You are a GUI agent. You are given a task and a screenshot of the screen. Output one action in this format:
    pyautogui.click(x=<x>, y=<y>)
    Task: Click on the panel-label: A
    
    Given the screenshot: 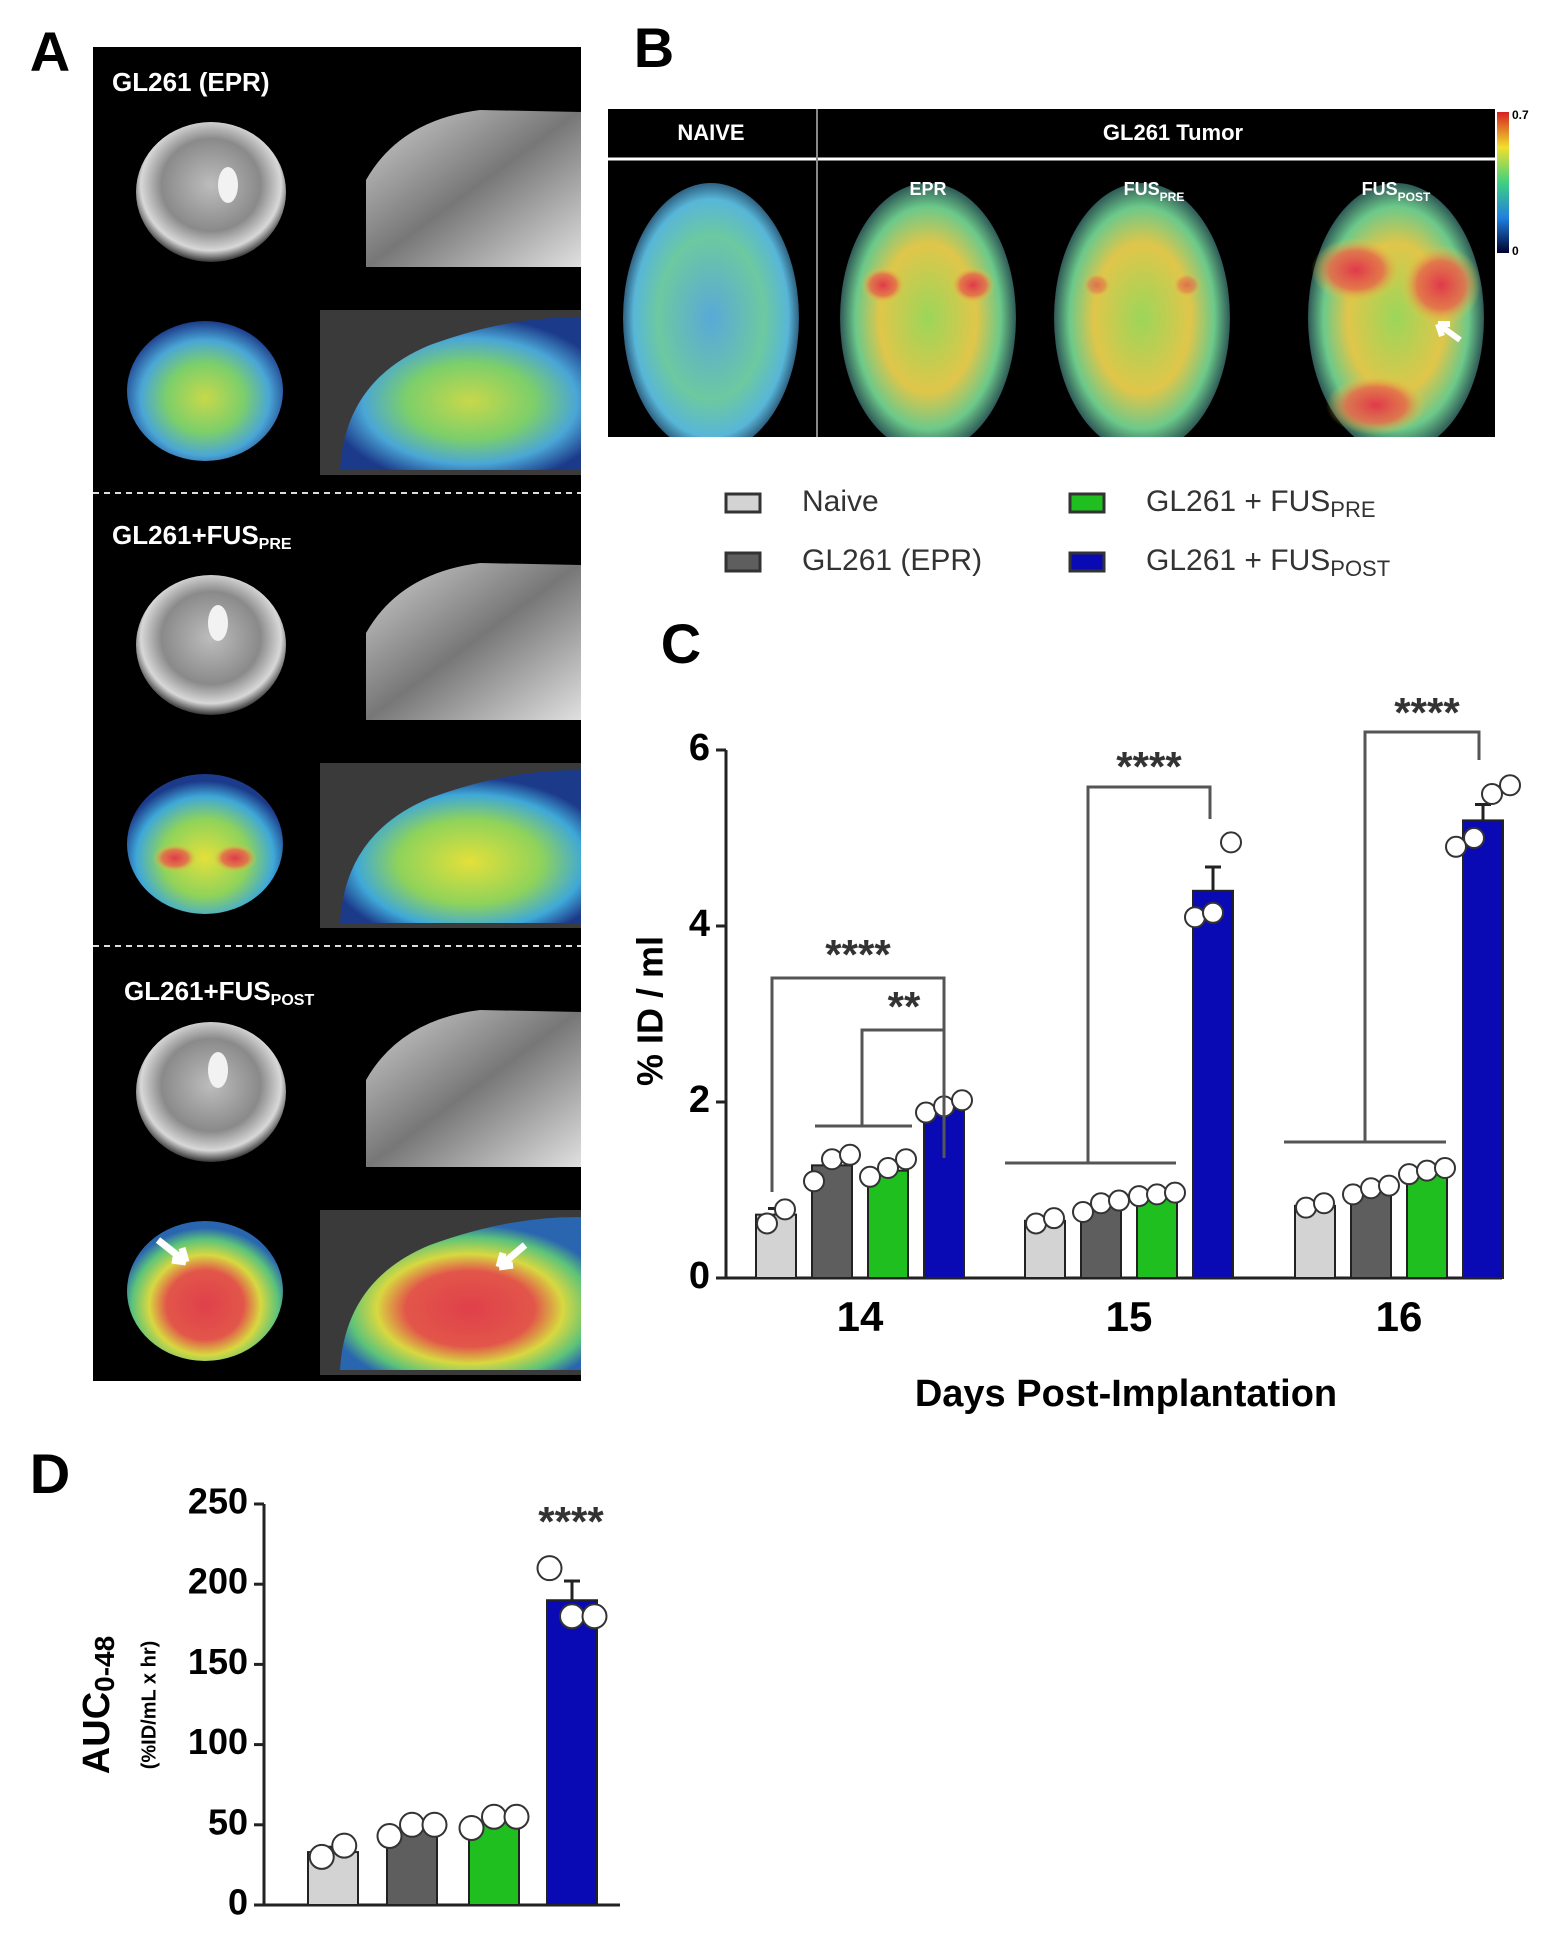 What is the action you would take?
    pyautogui.click(x=50, y=51)
    